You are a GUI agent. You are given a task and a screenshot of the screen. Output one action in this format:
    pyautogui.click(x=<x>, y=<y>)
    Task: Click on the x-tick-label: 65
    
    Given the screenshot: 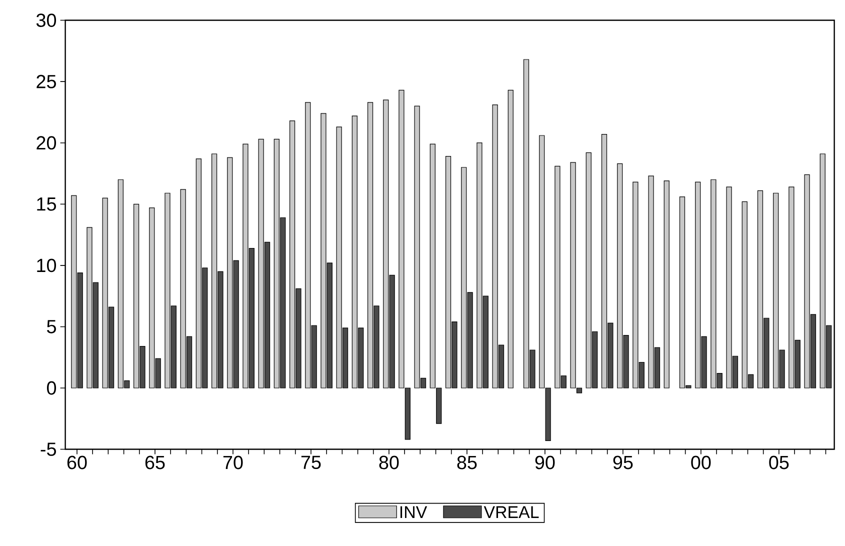 What is the action you would take?
    pyautogui.click(x=155, y=463)
    